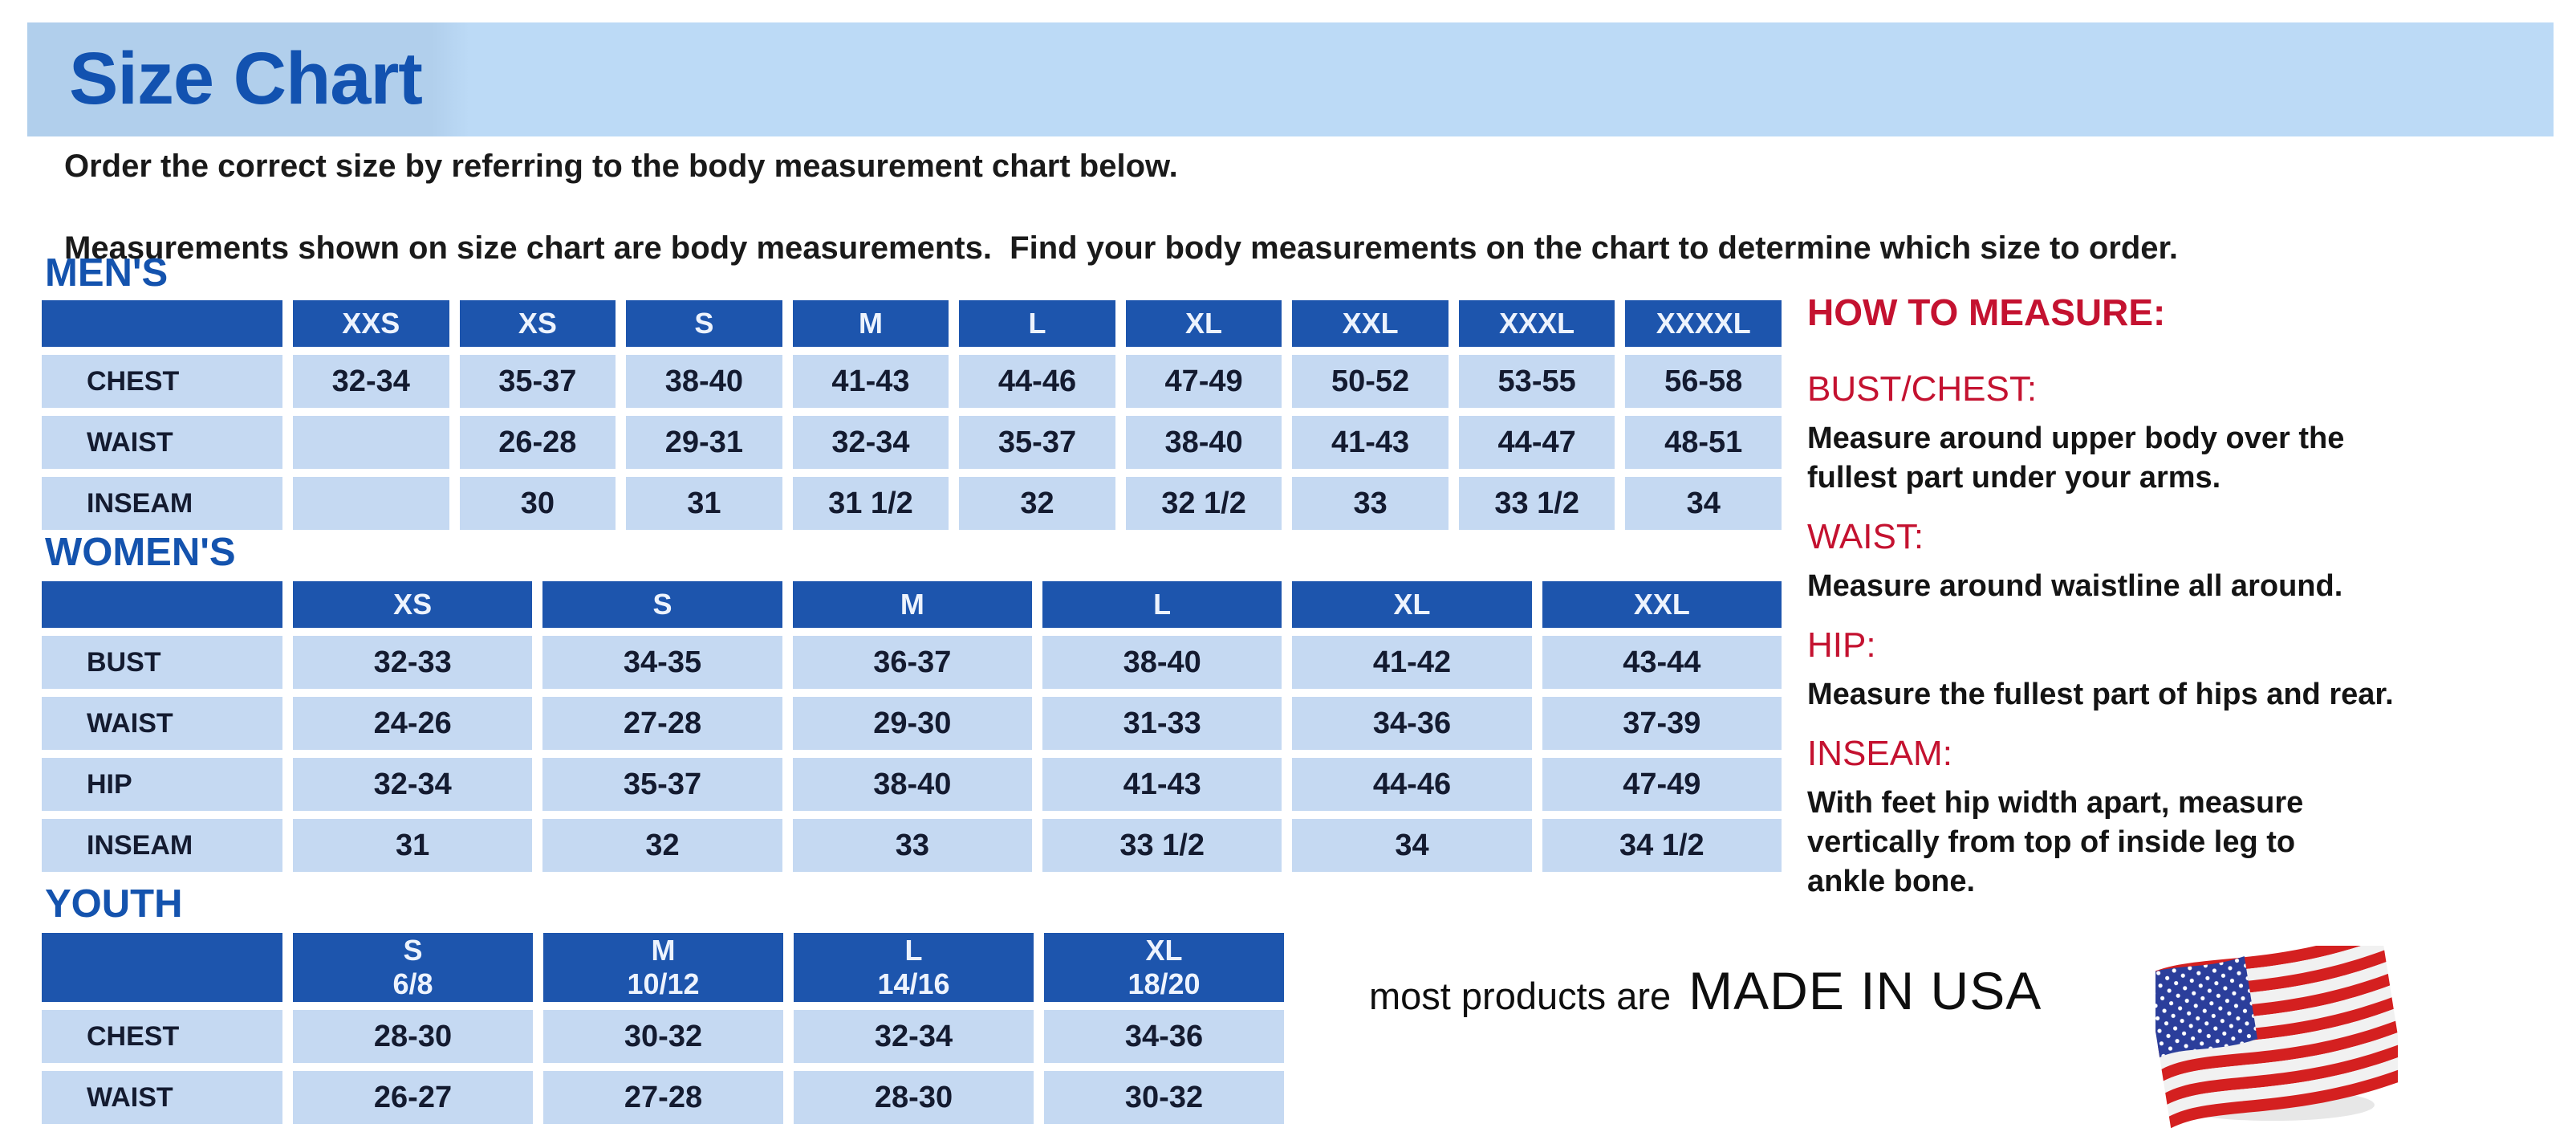  What do you see at coordinates (1865, 536) in the screenshot?
I see `measure-label-waist: WAIST:` at bounding box center [1865, 536].